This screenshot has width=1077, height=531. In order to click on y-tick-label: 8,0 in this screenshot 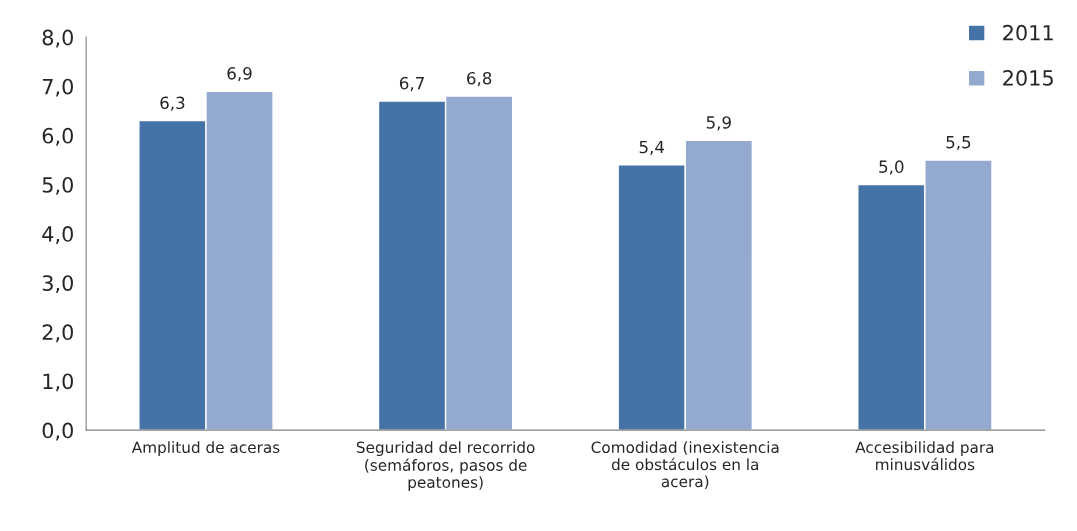, I will do `click(57, 38)`.